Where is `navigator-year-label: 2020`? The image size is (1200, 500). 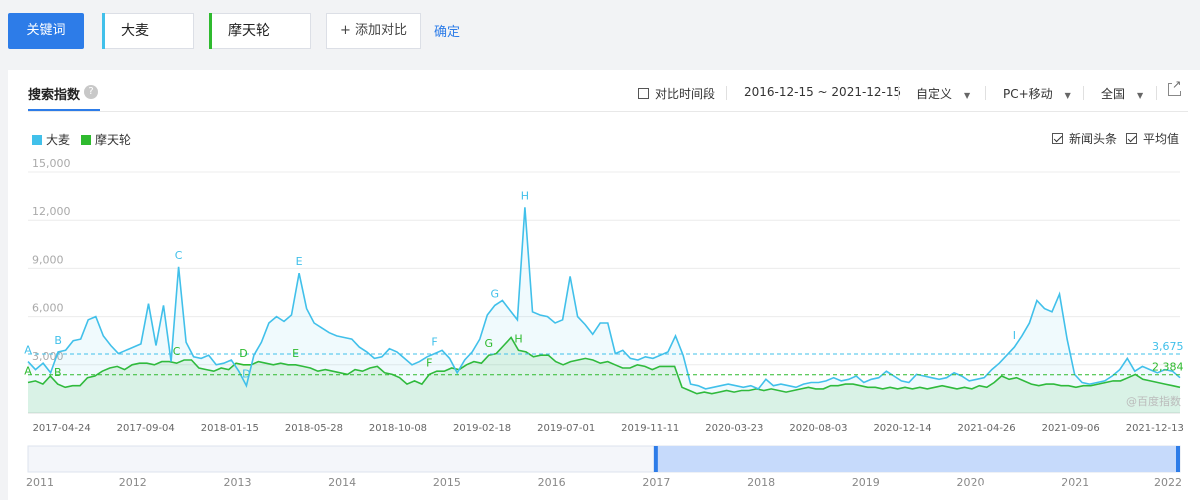
navigator-year-label: 2020 is located at coordinates (971, 482).